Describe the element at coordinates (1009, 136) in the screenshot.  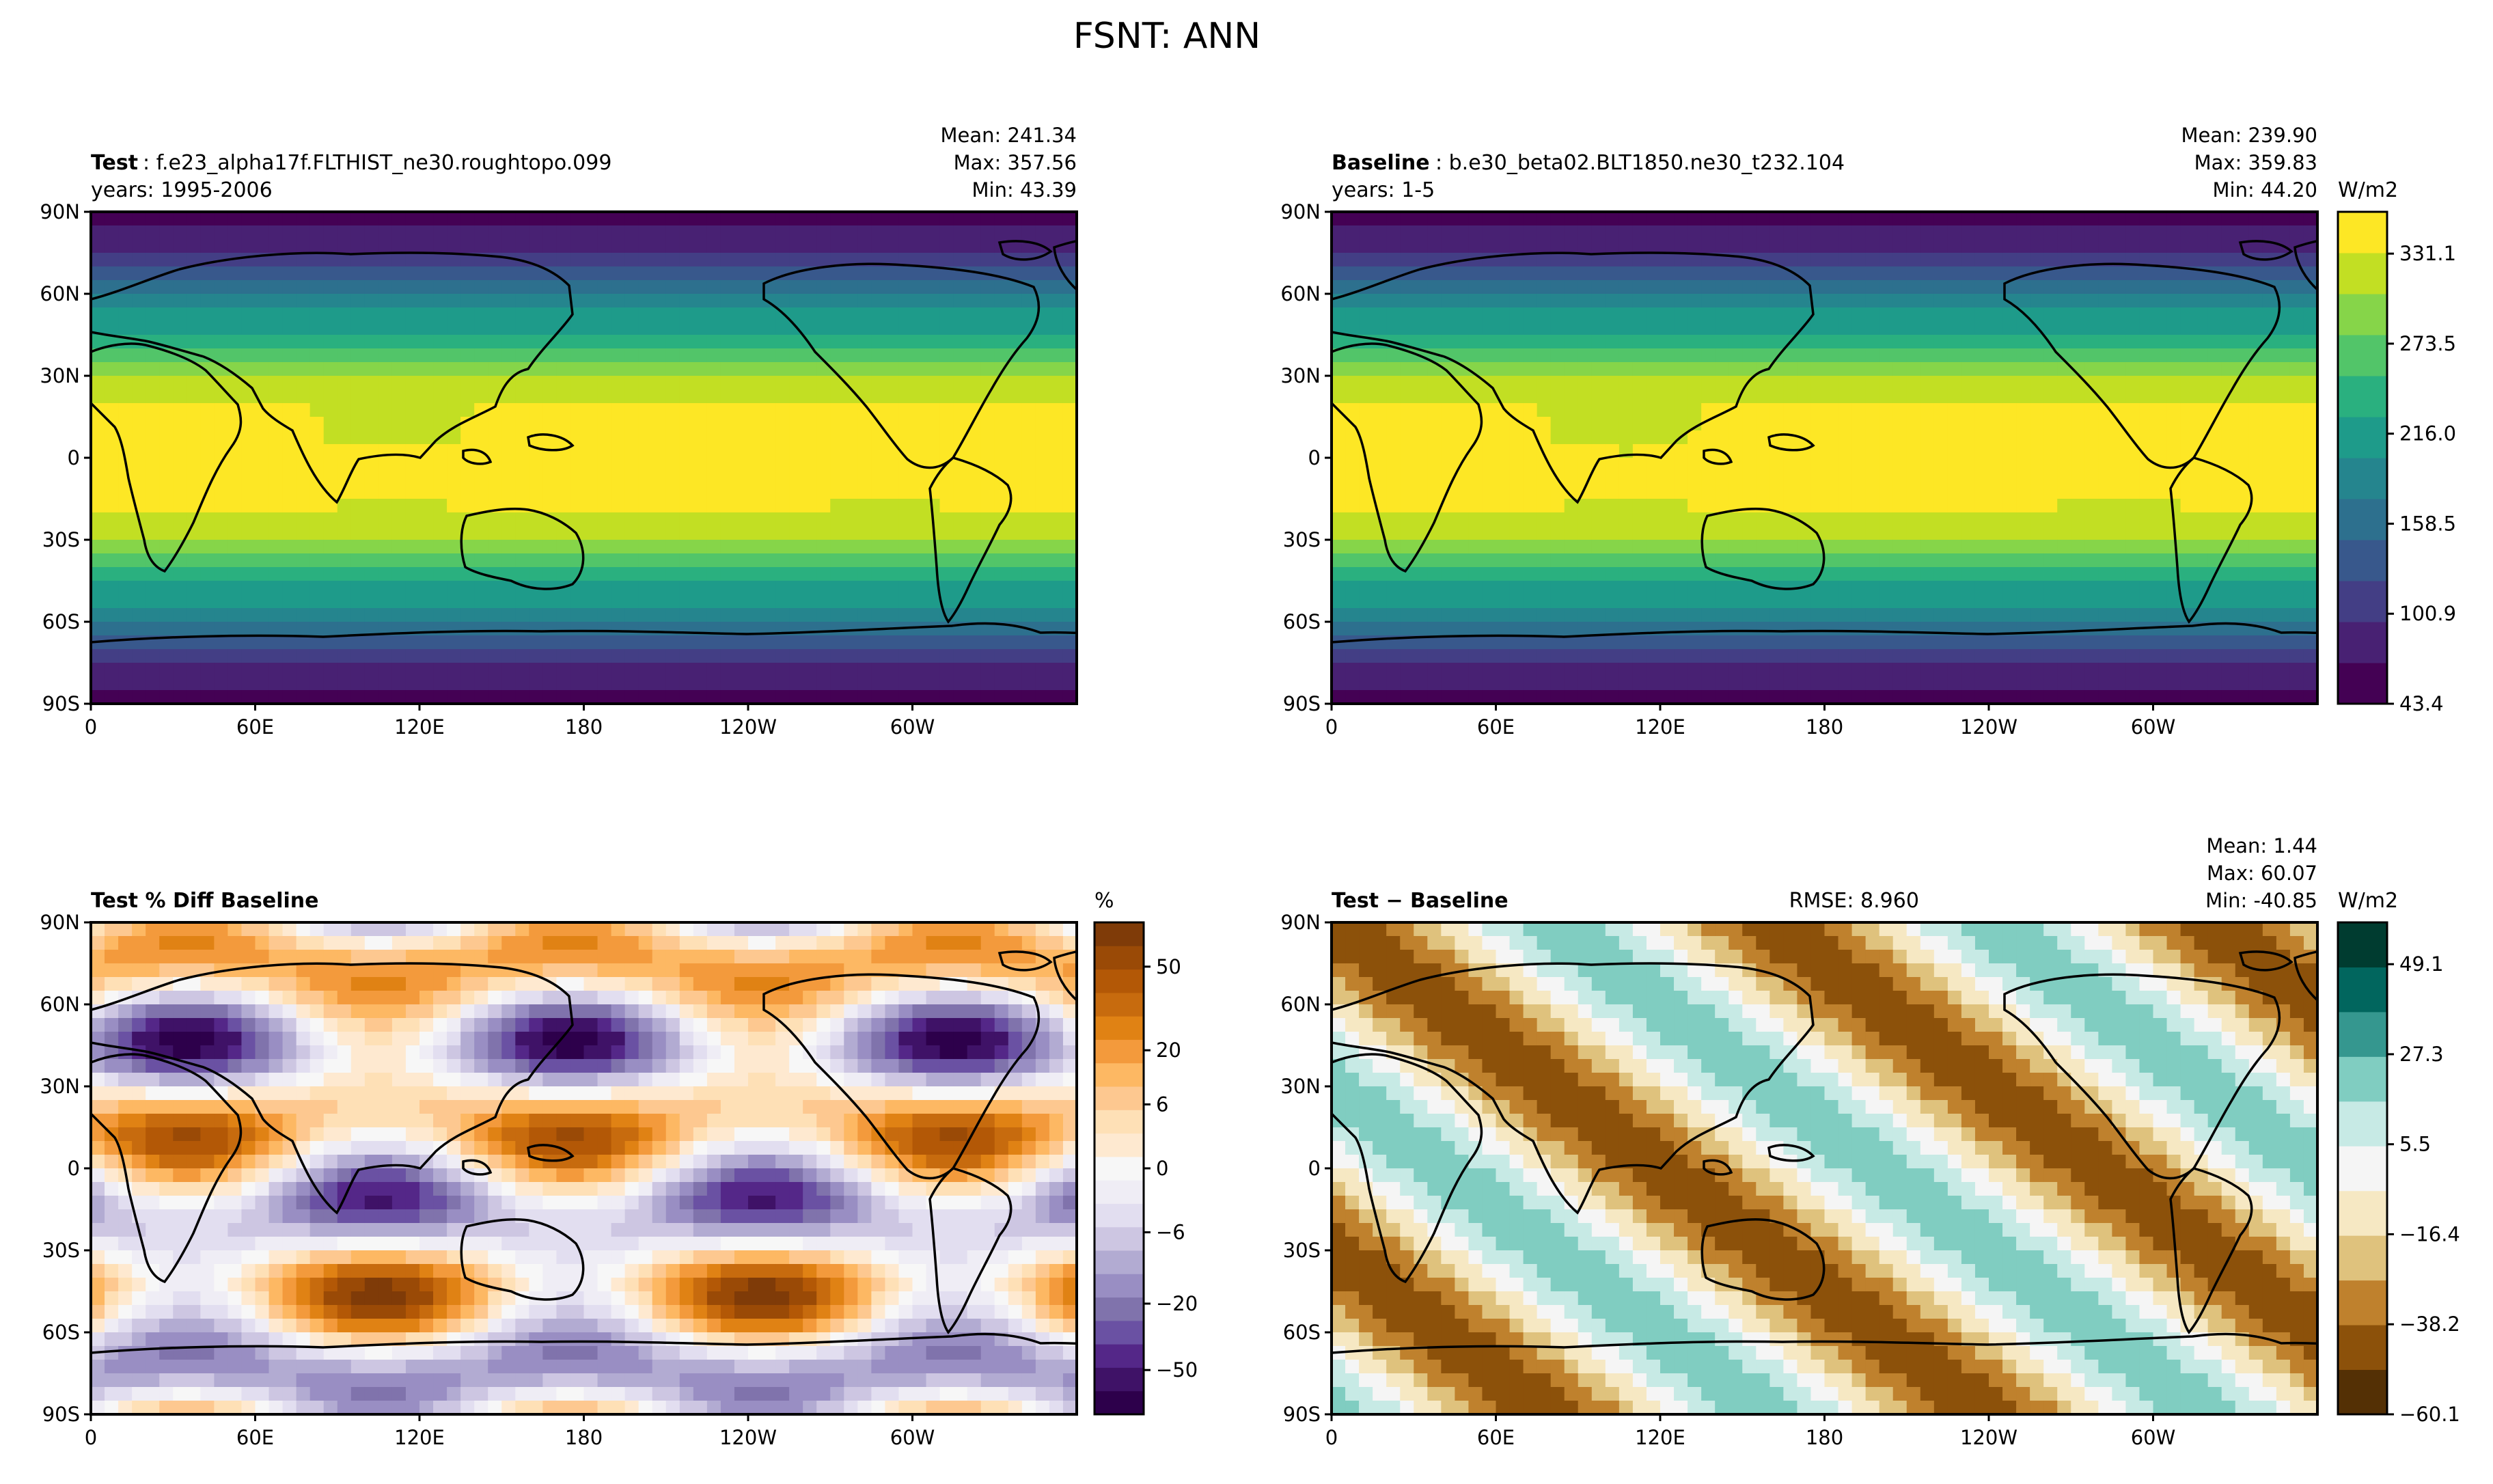
I see `stat-label: Mean: 241.34` at that location.